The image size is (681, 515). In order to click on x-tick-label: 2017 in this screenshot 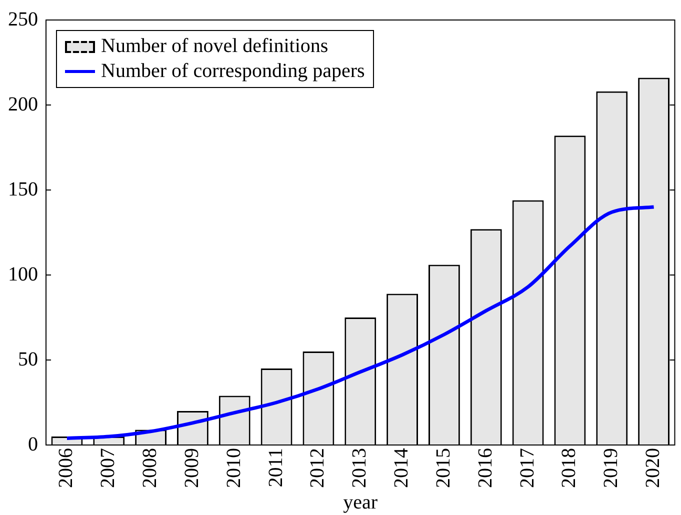, I will do `click(527, 468)`.